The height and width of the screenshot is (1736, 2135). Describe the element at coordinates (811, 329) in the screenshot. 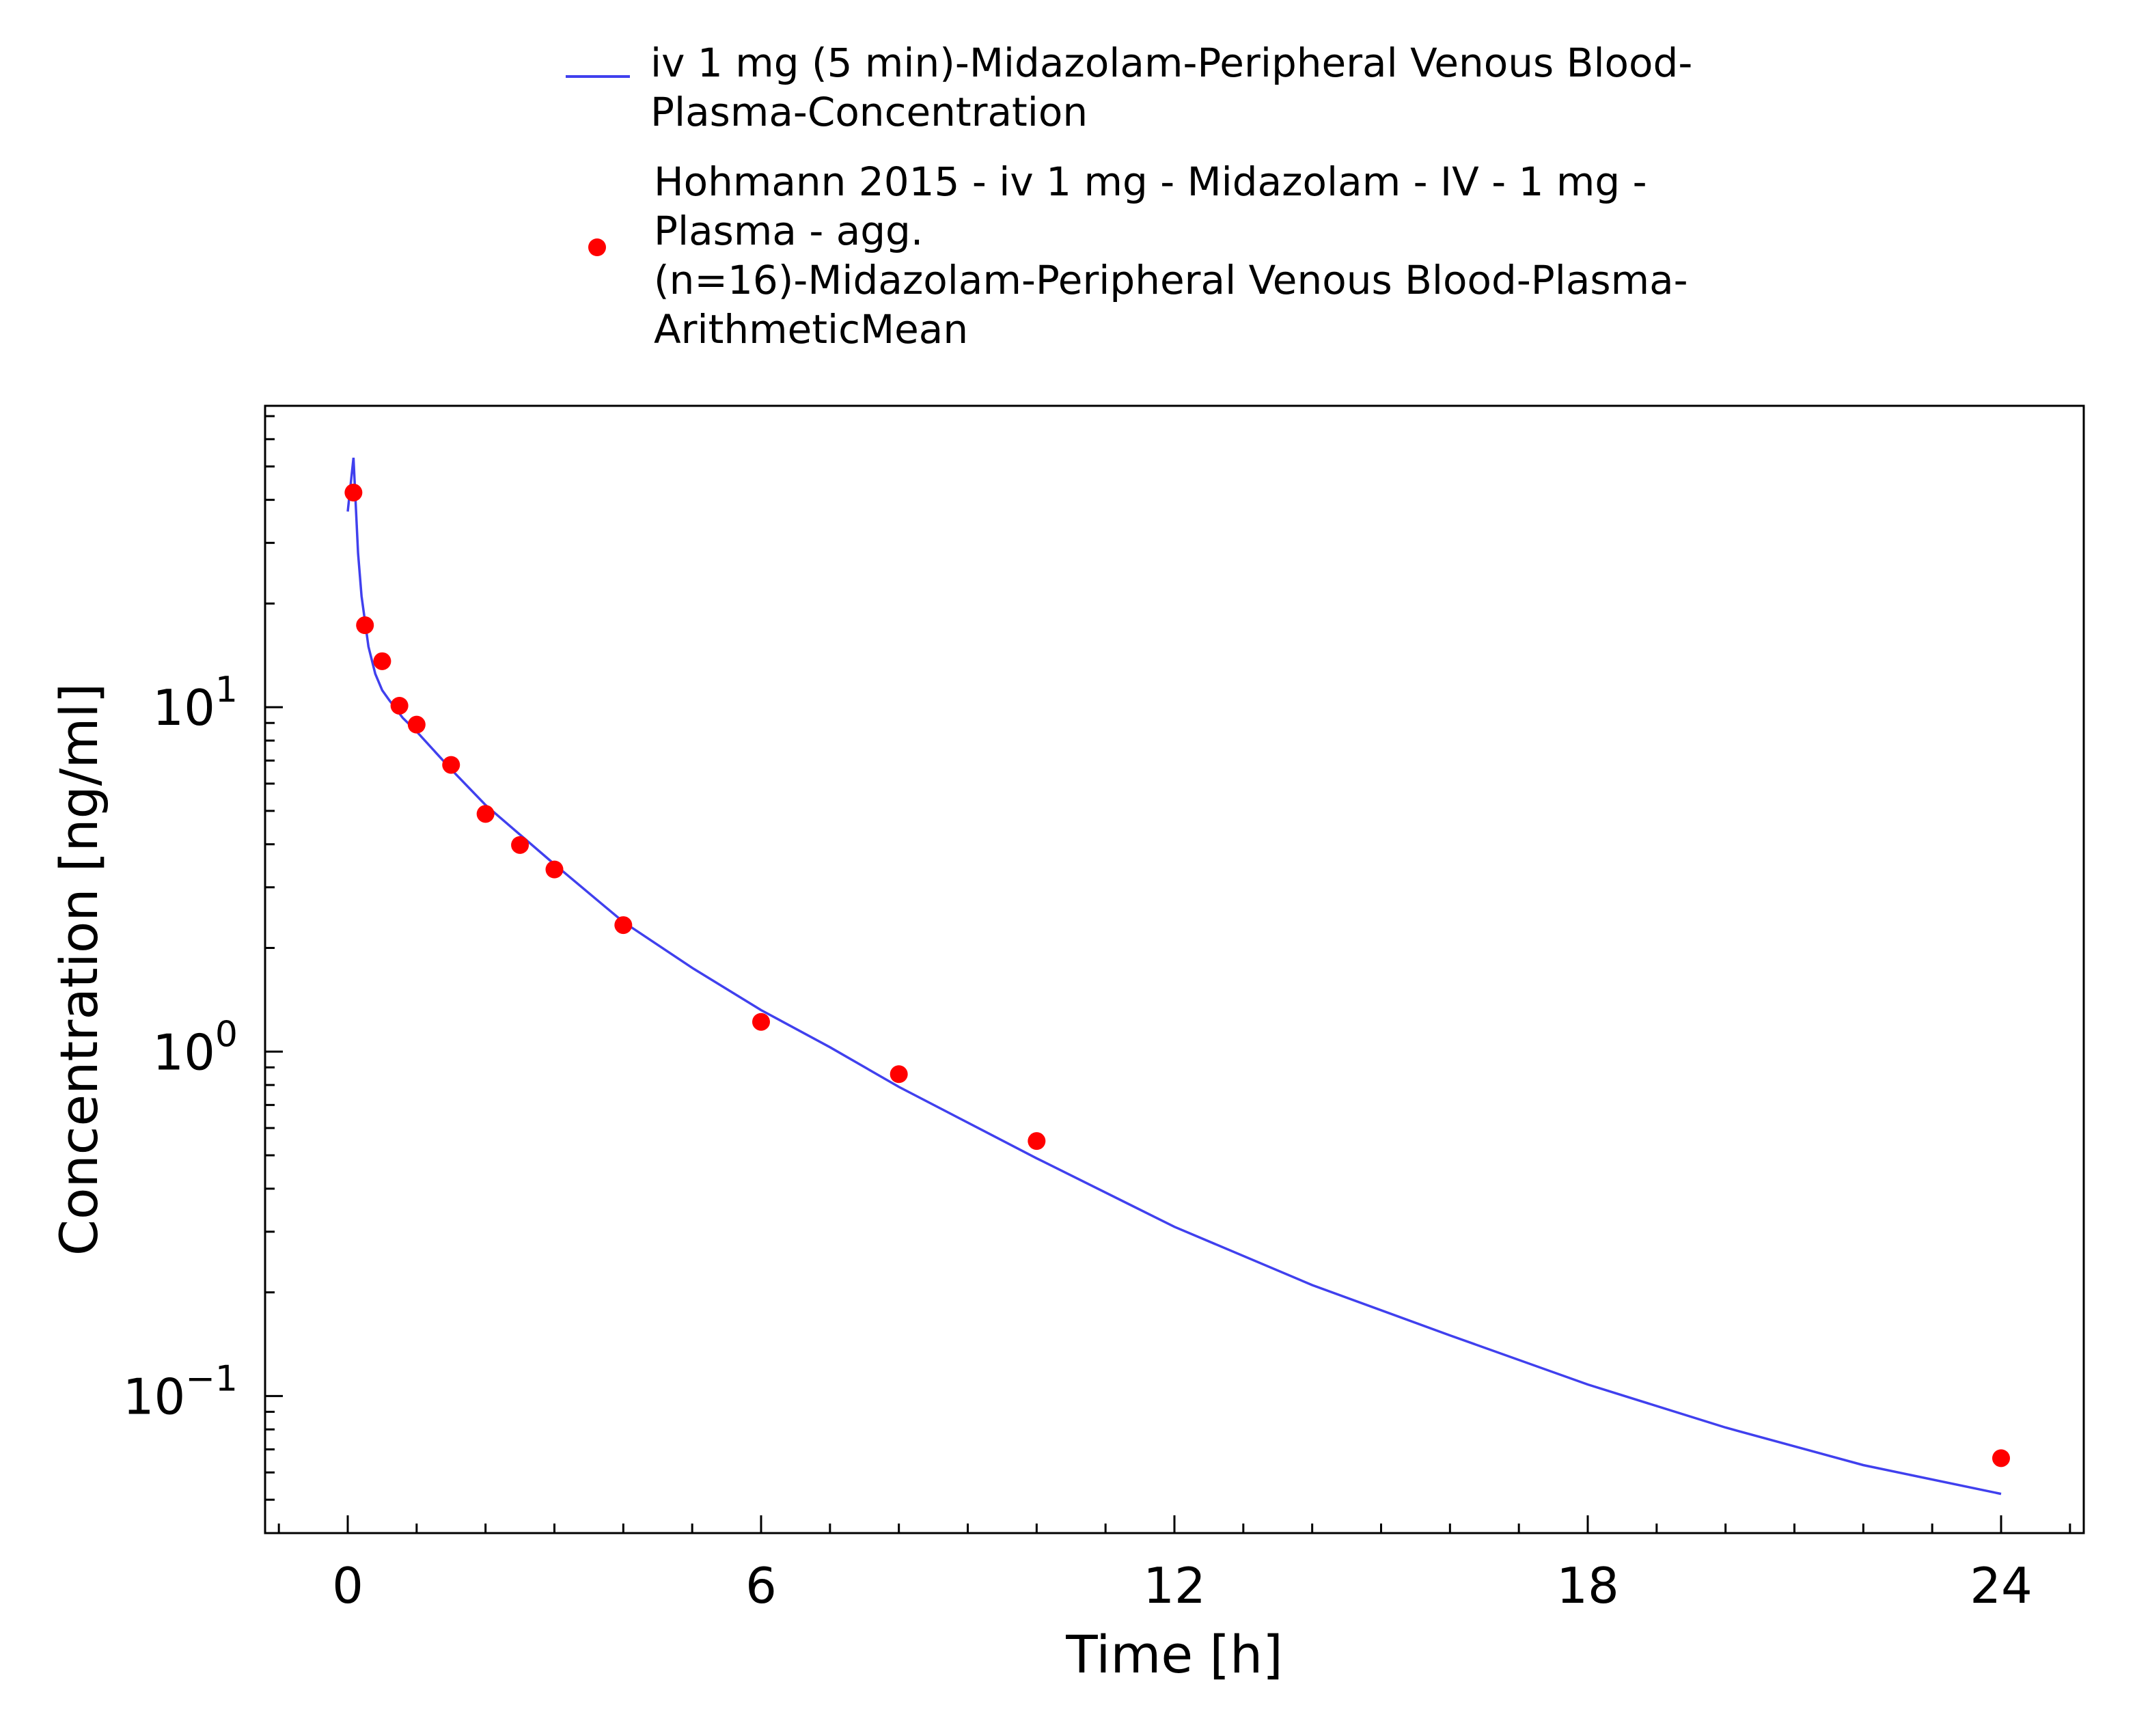

I see `legend-label-dots: ArithmeticMean` at that location.